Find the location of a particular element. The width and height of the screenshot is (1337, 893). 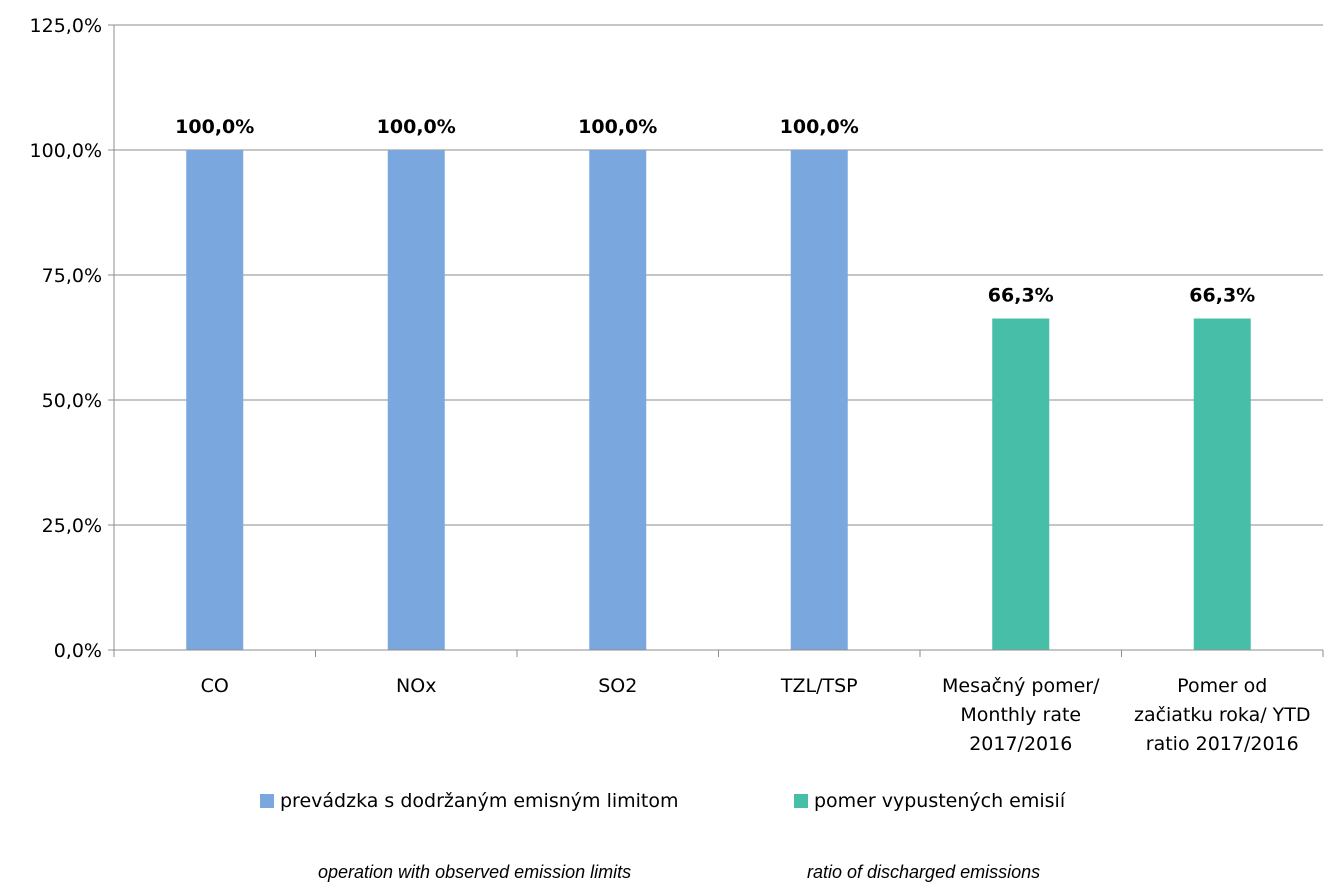

x-category-label-line: Monthly rate is located at coordinates (1020, 715).